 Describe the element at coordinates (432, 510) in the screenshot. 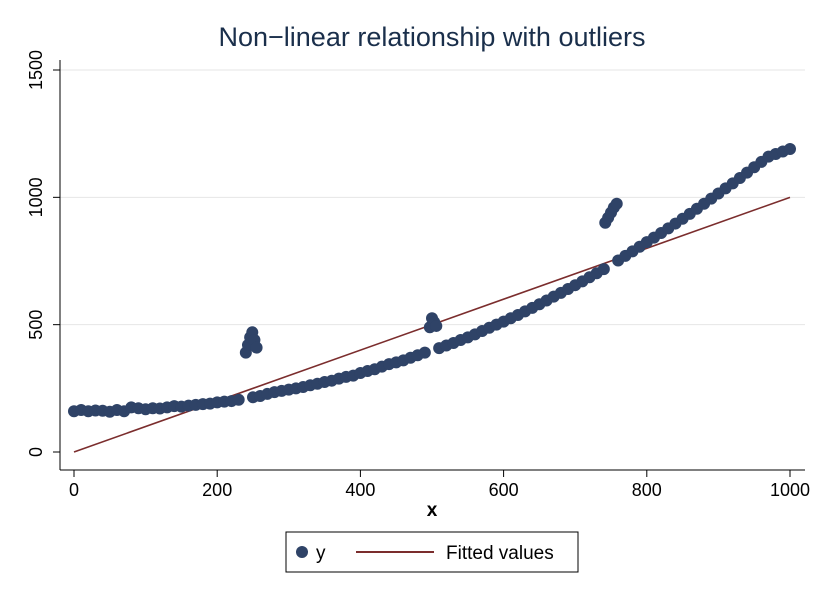

I see `x-axis-label: x` at that location.